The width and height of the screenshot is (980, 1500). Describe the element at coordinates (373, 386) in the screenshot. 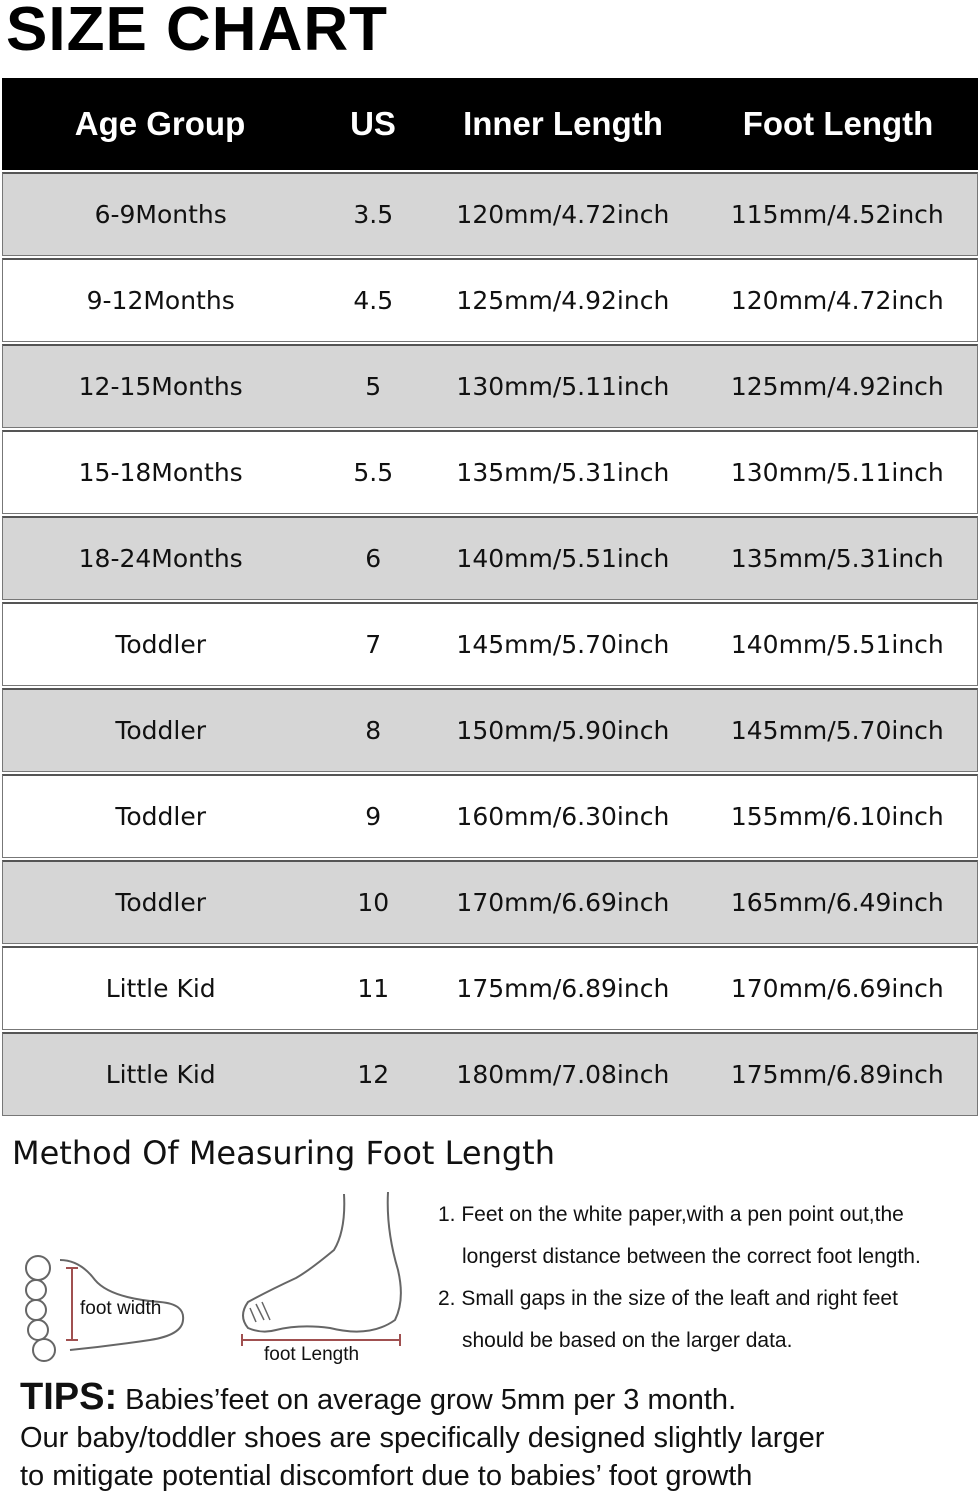

I see `cell-us-size: 5` at that location.